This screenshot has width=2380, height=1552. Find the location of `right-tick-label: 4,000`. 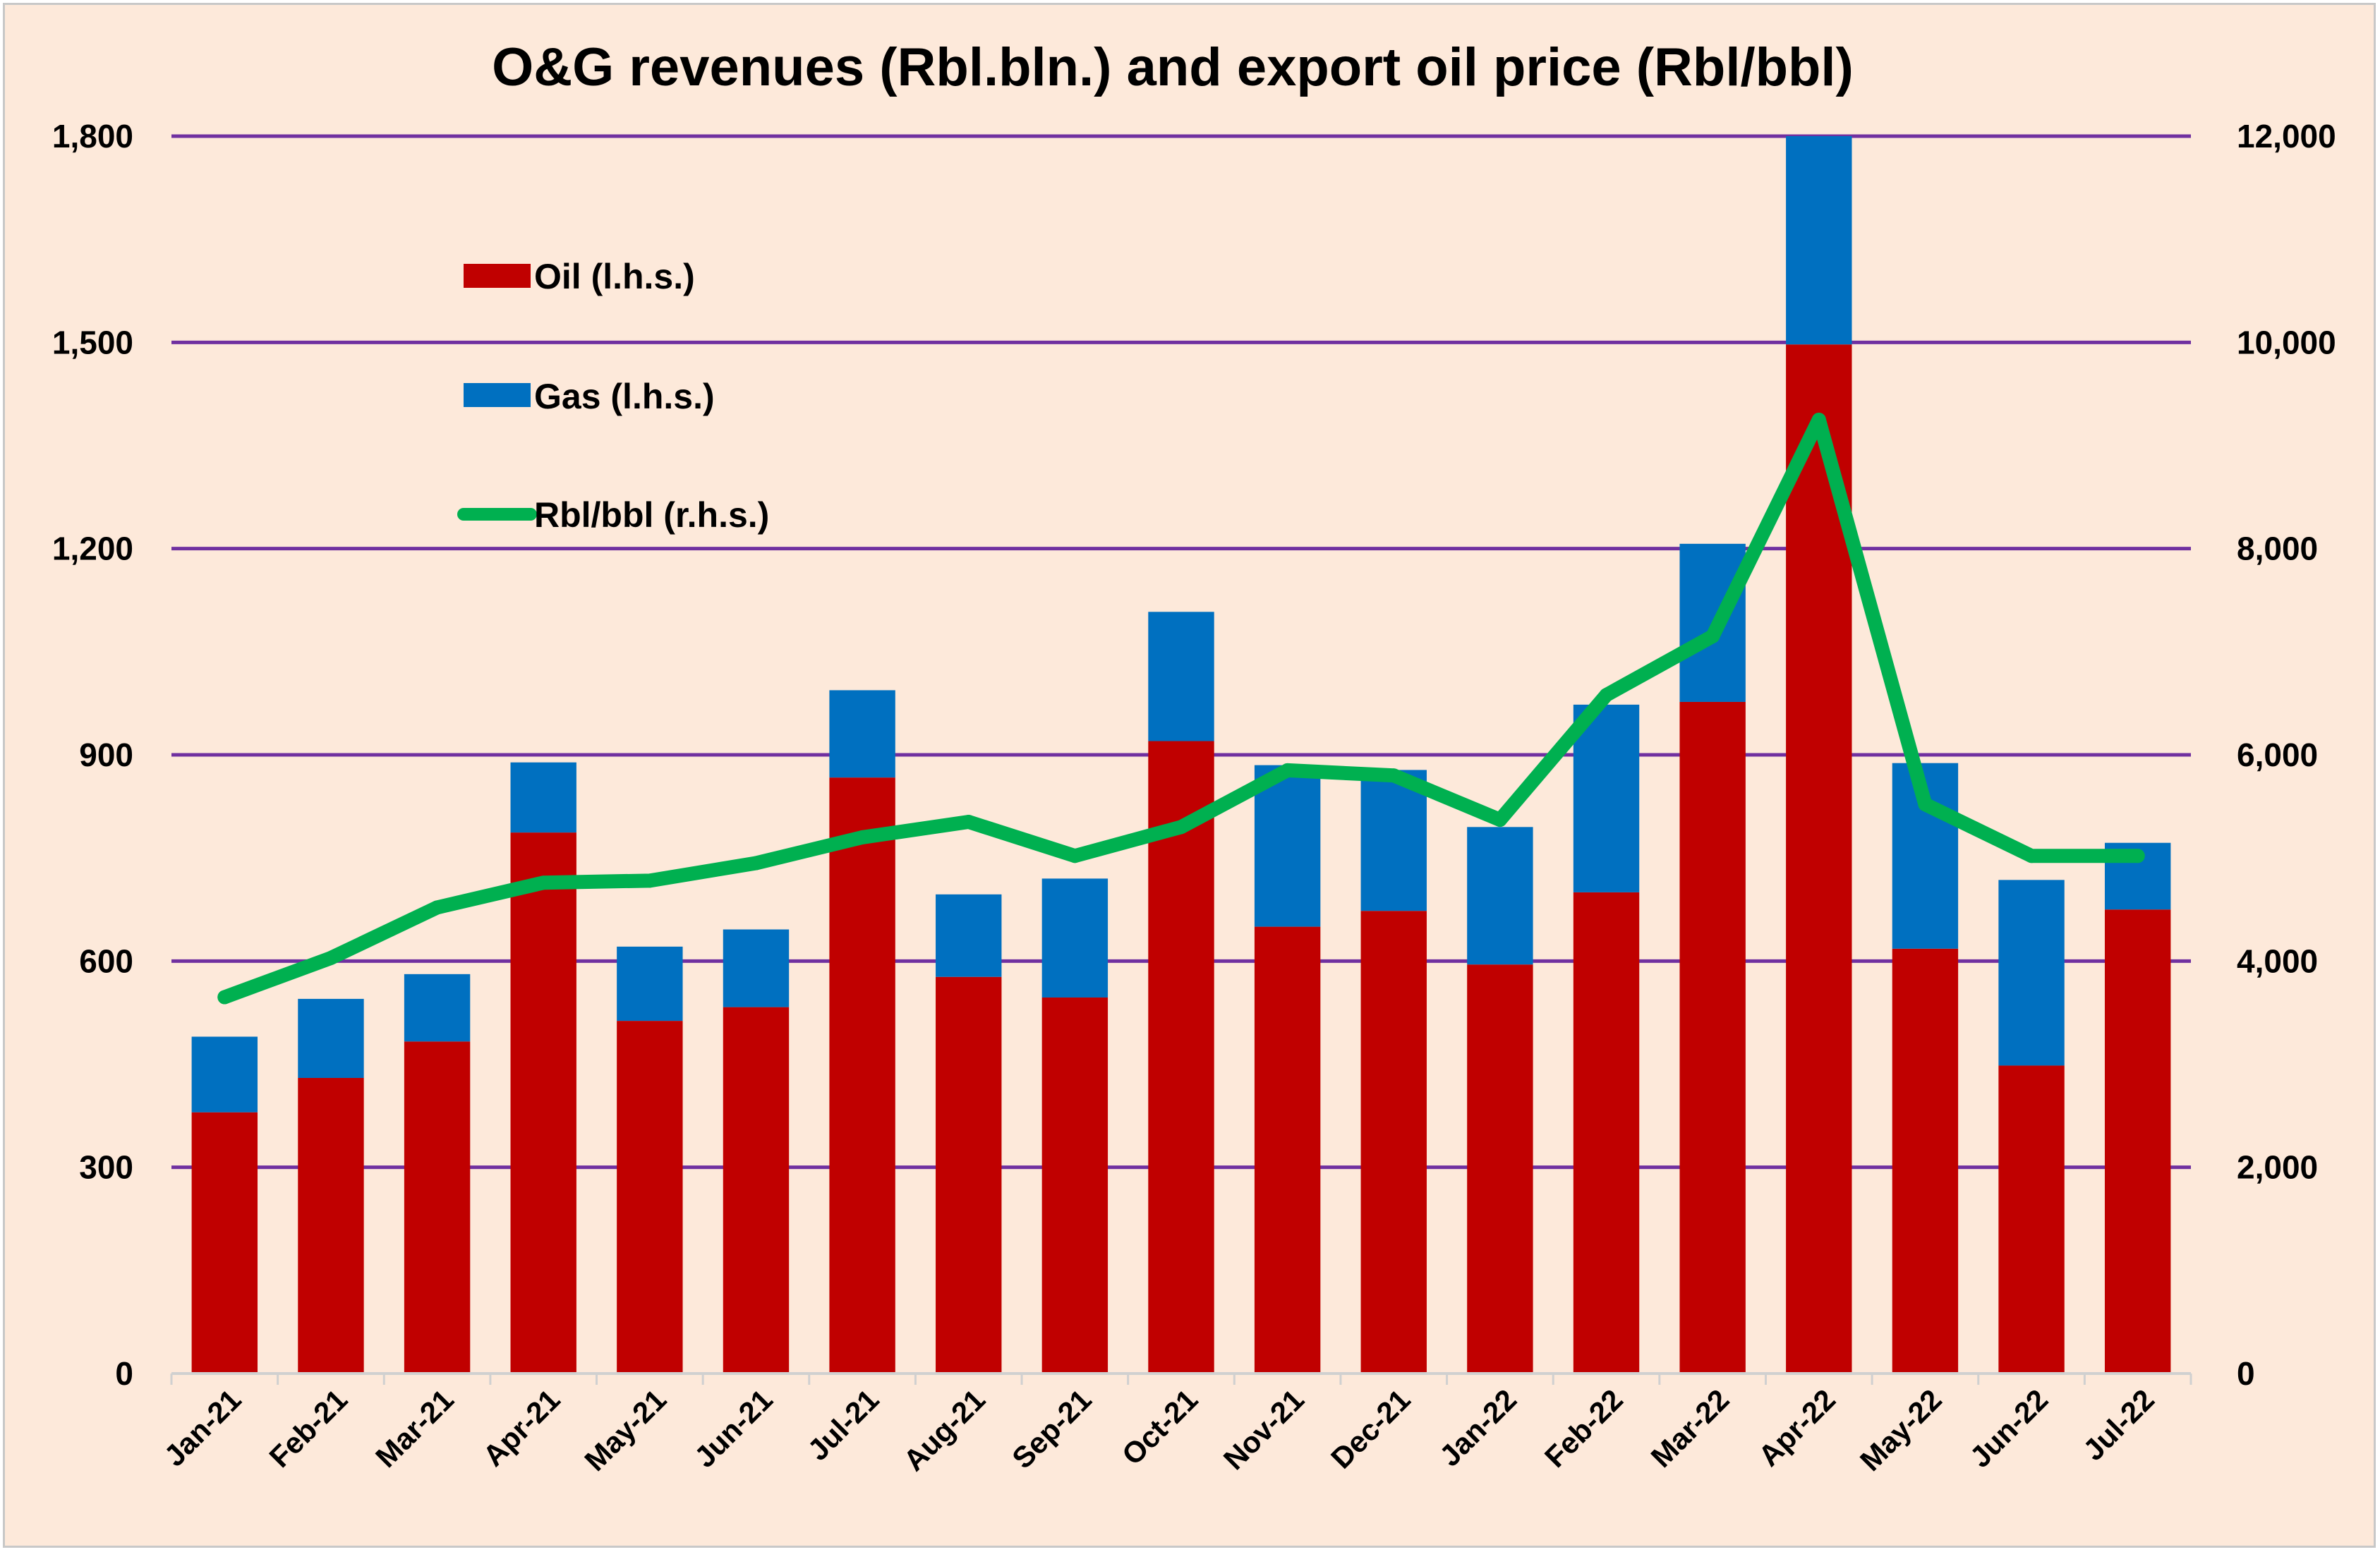

right-tick-label: 4,000 is located at coordinates (2278, 960).